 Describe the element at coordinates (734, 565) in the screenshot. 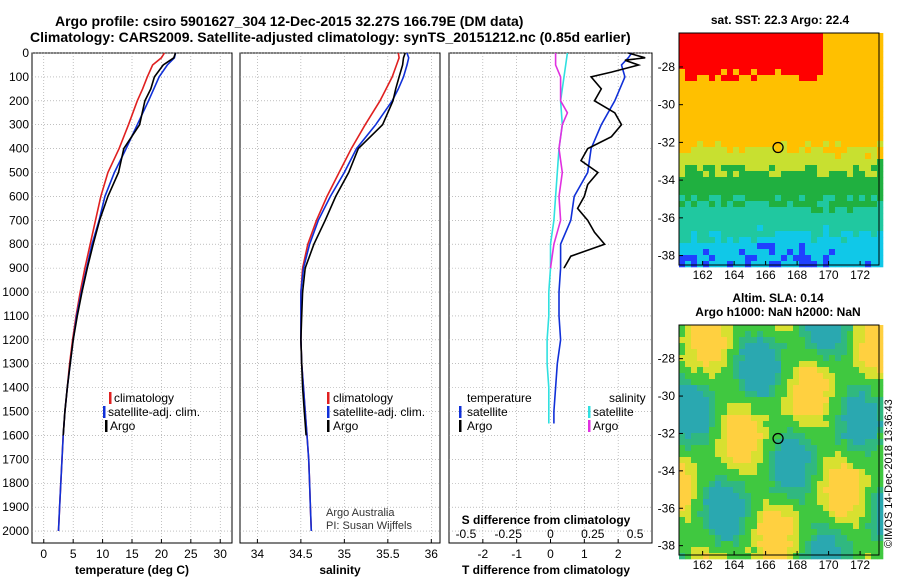

I see `sla-lon-label: 164` at that location.